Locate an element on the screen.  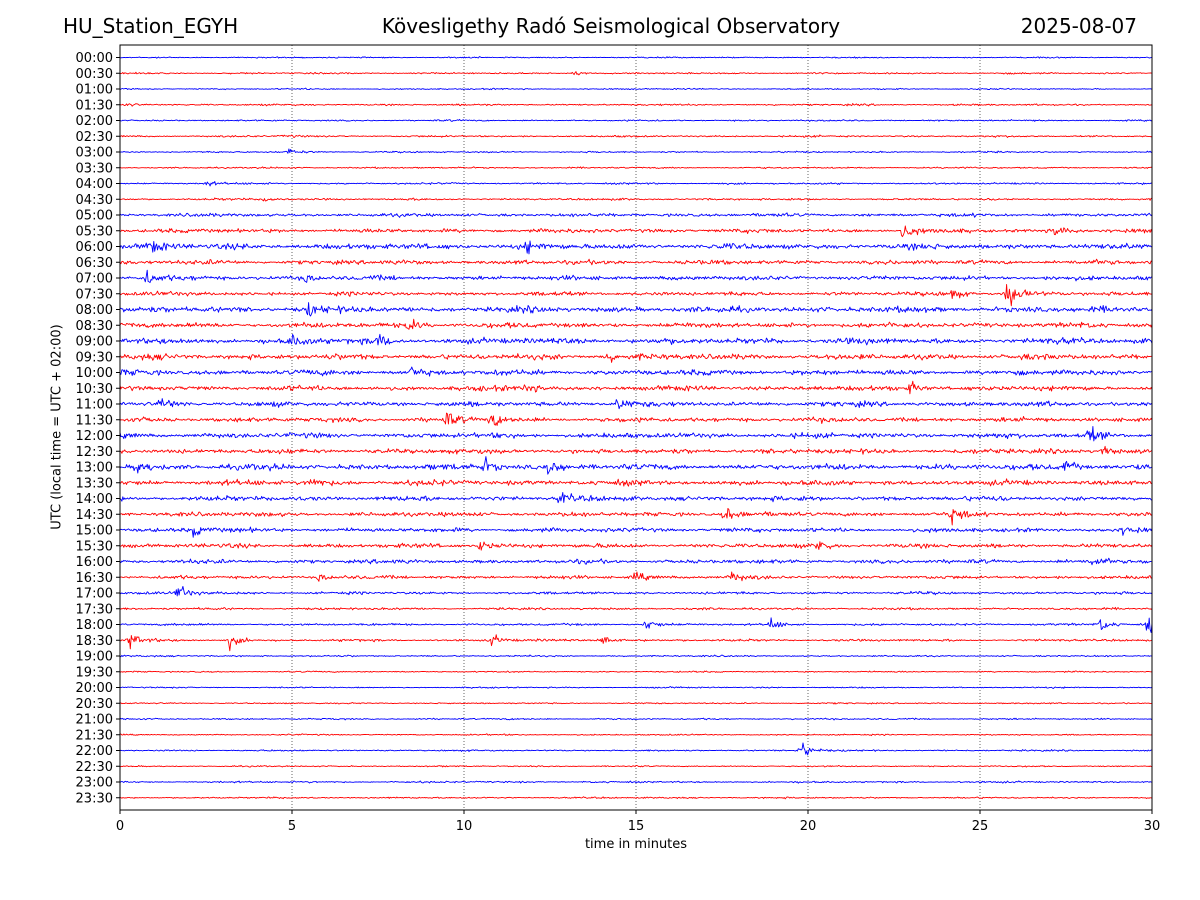
row-label: 19:30 is located at coordinates (94, 672).